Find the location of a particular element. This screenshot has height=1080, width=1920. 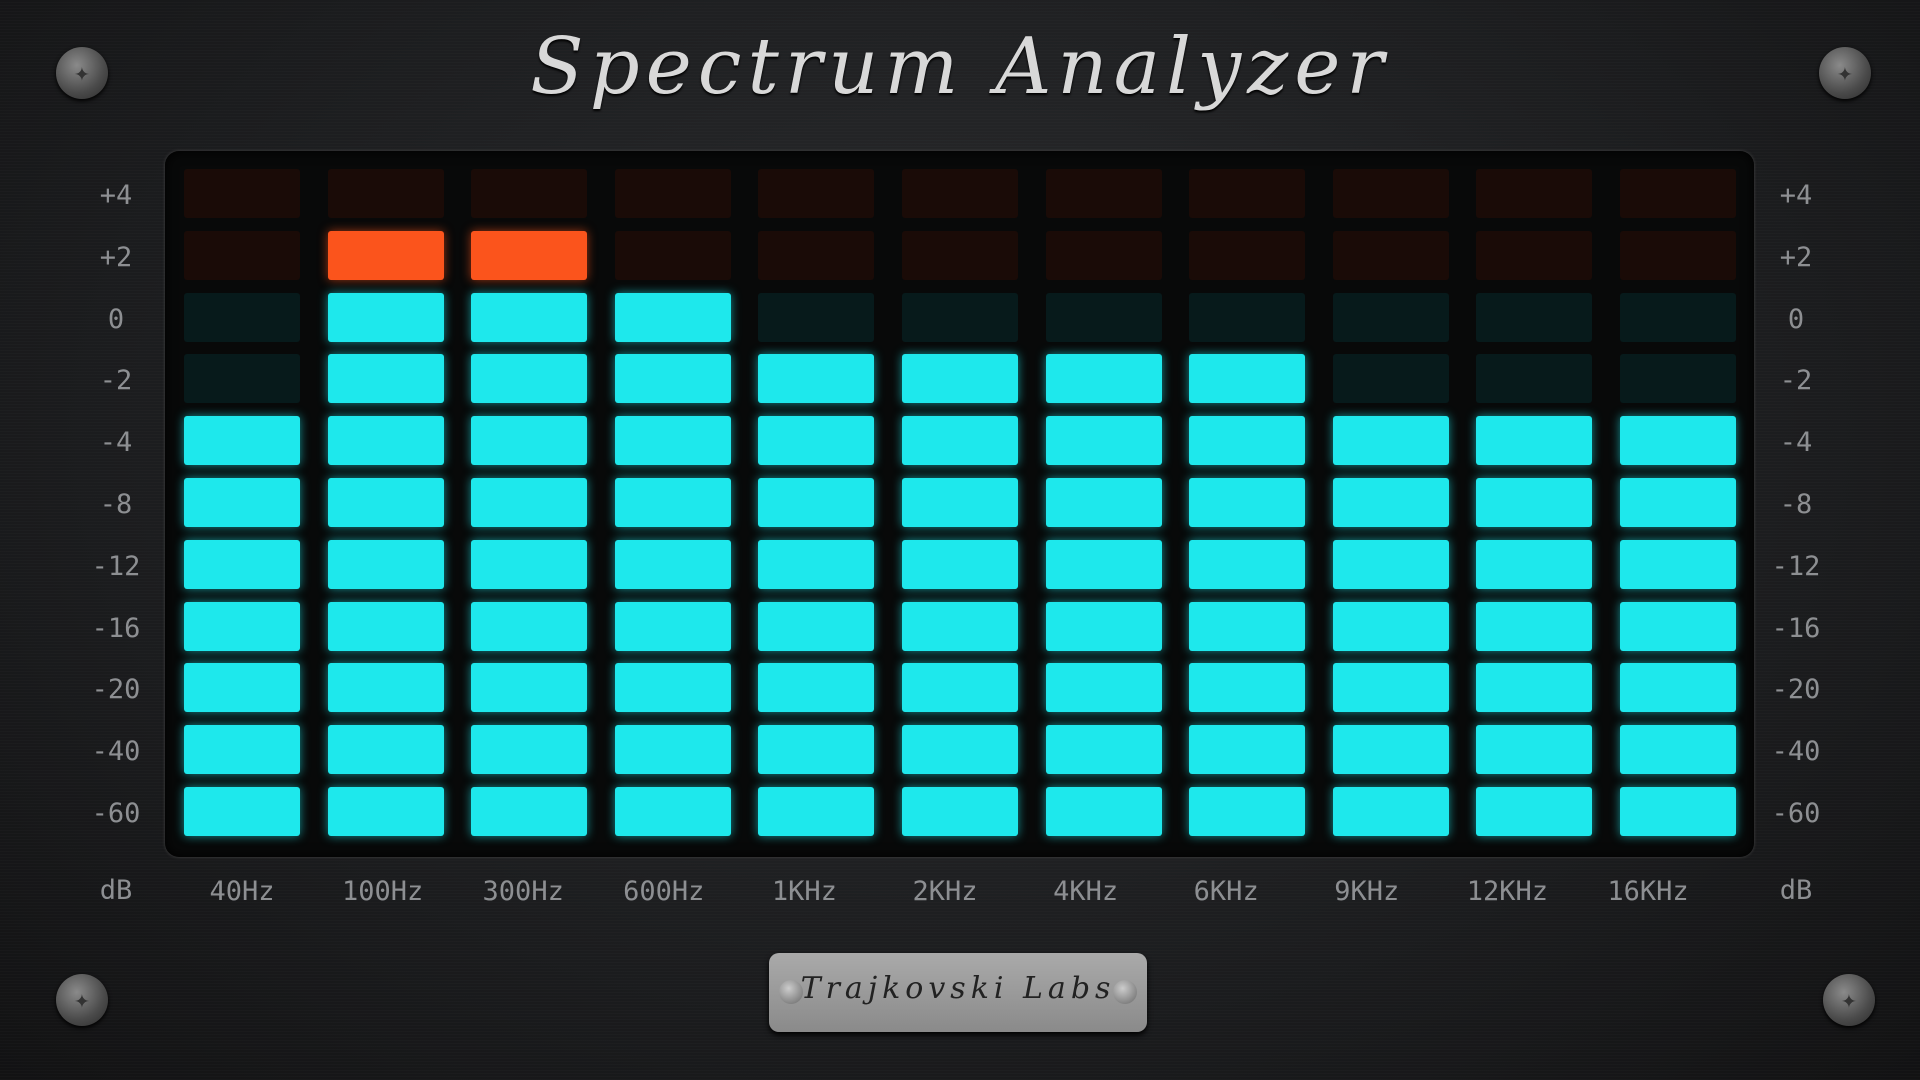

y-tick-label-left: -20 is located at coordinates (116, 690).